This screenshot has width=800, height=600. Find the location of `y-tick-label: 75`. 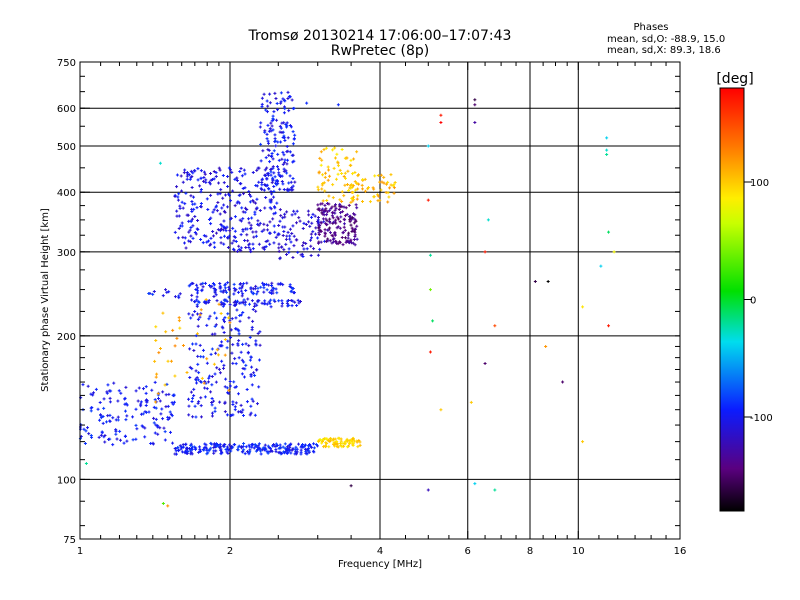

y-tick-label: 75 is located at coordinates (69, 540).